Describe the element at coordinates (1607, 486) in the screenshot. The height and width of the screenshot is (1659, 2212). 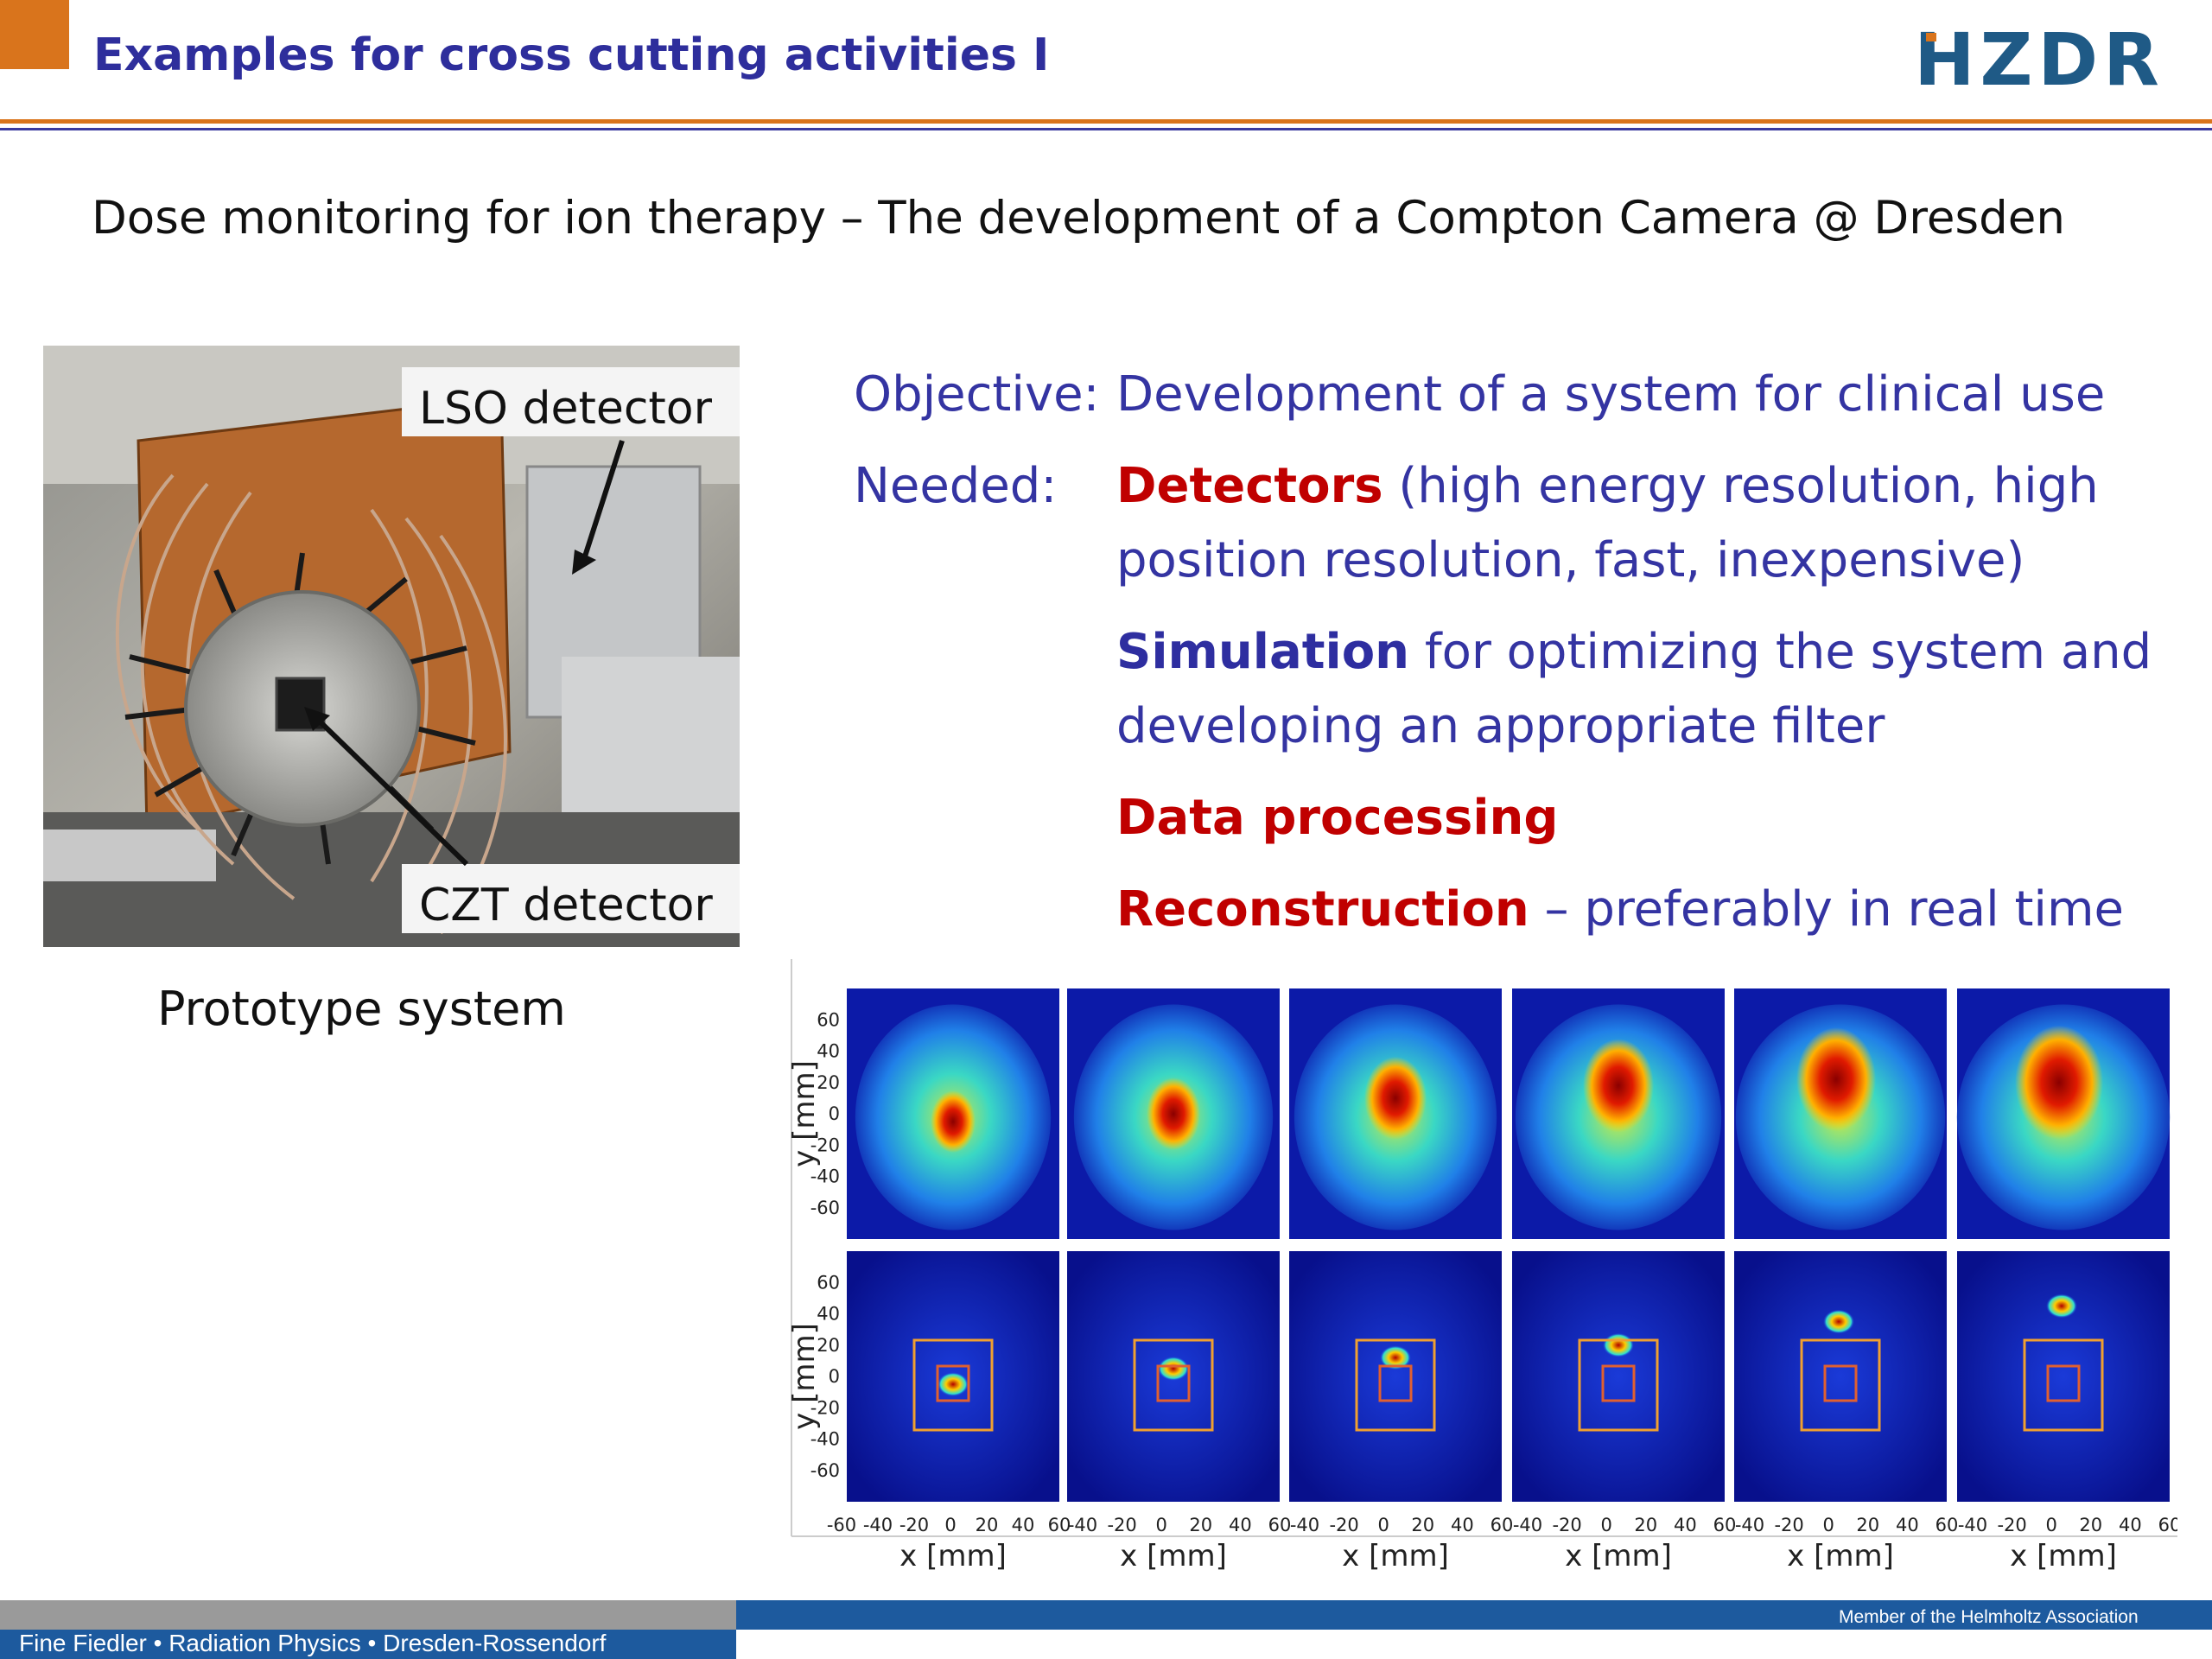
I see `need-detectors: Detectors (high energy resolution, high` at that location.